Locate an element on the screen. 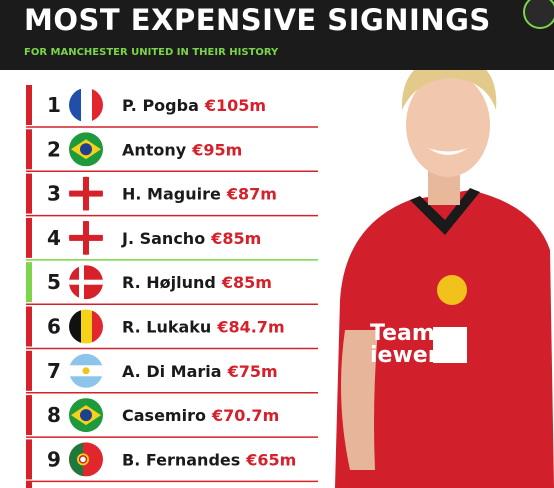 The width and height of the screenshot is (554, 488). player-fee: €65m is located at coordinates (270, 459).